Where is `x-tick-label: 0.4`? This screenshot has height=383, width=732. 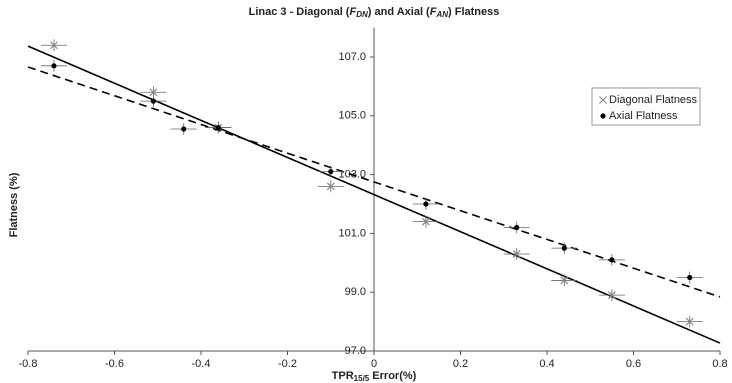 x-tick-label: 0.4 is located at coordinates (546, 364).